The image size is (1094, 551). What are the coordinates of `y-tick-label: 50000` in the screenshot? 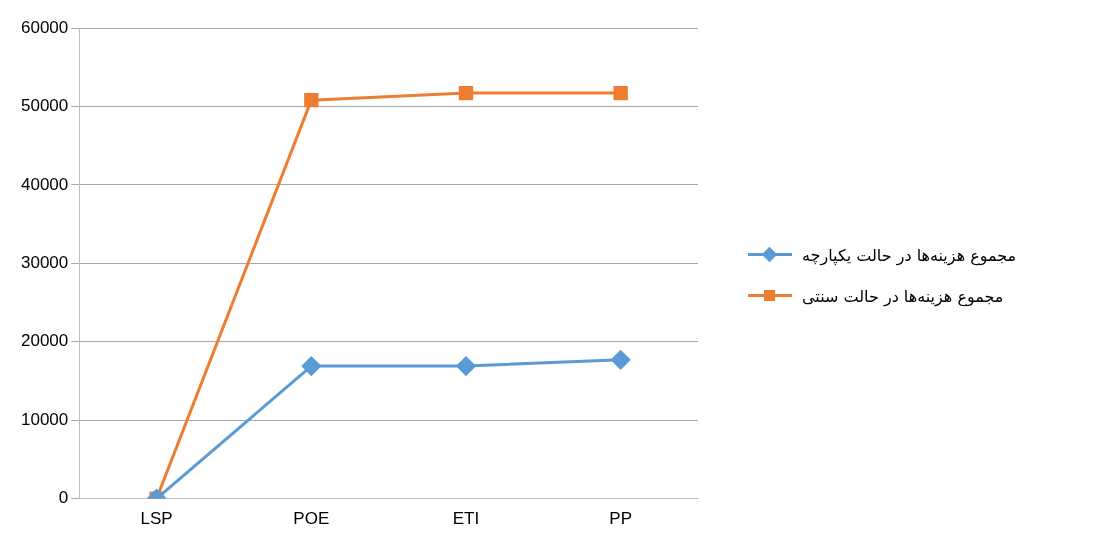 It's located at (44, 106).